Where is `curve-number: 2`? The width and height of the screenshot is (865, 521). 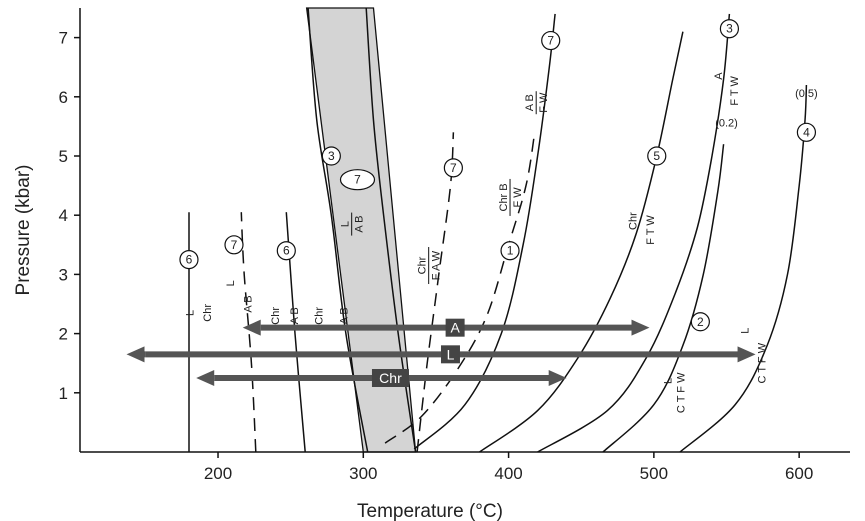 curve-number: 2 is located at coordinates (700, 322).